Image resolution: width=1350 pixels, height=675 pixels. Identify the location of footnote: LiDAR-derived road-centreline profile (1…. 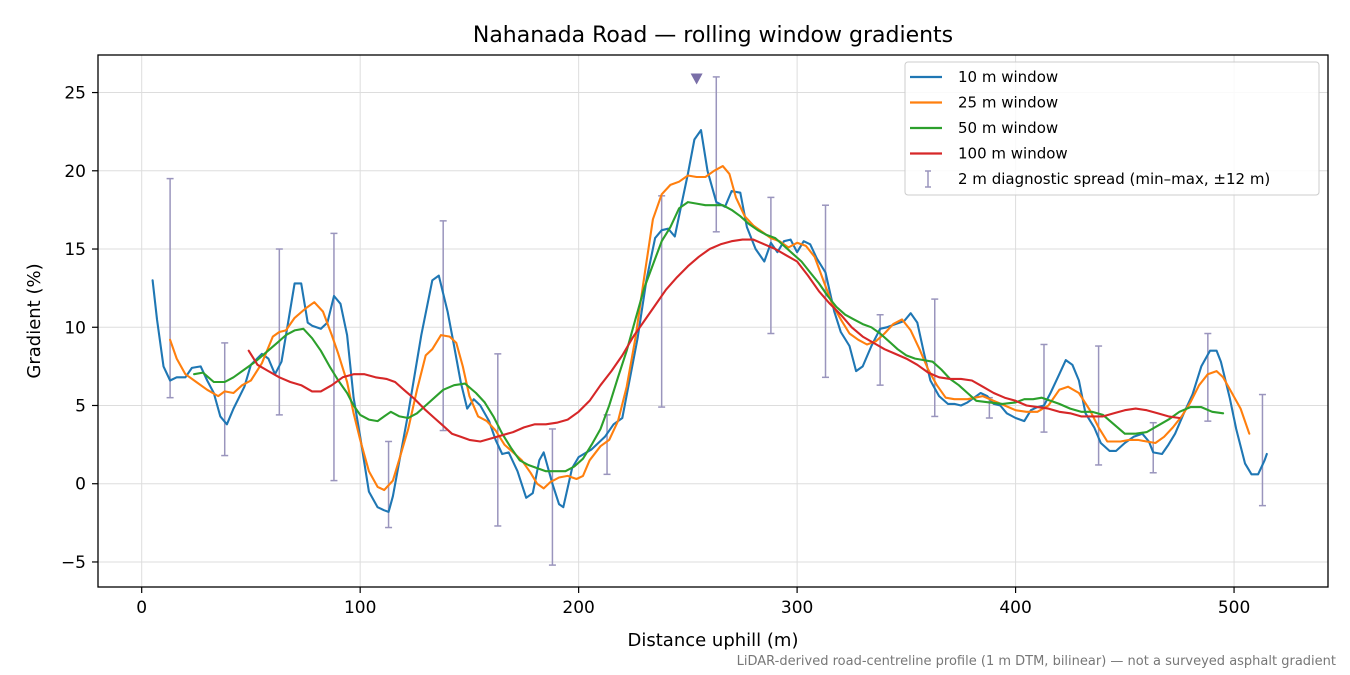
(1036, 661).